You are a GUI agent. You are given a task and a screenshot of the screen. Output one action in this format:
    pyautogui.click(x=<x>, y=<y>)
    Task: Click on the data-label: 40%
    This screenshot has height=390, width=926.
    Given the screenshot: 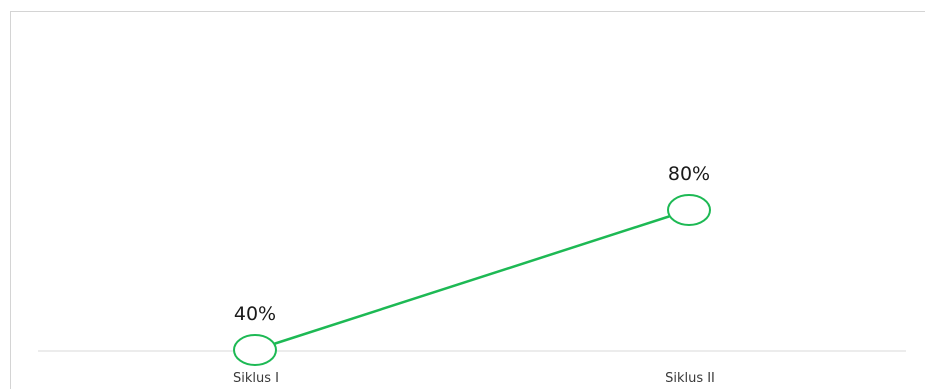 What is the action you would take?
    pyautogui.click(x=255, y=314)
    